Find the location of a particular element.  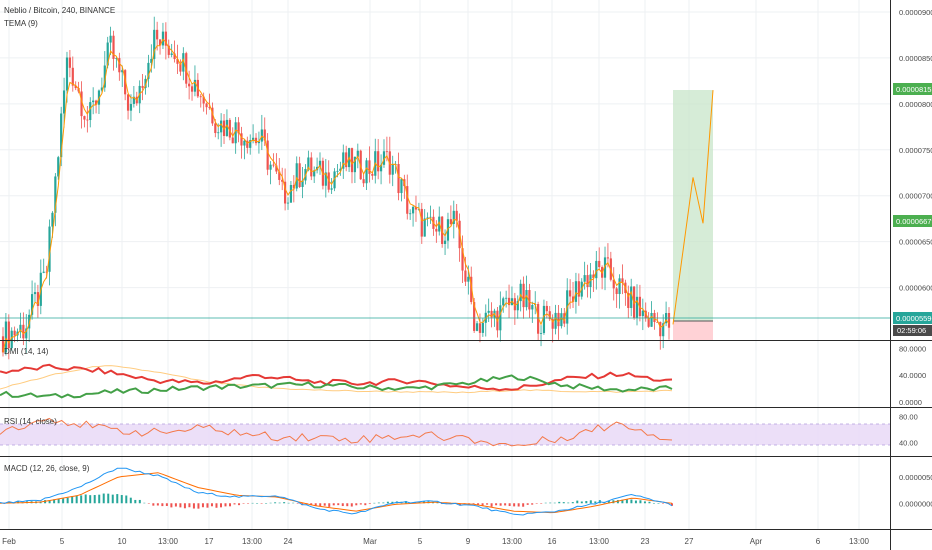

macd-tick-label: 0.00000000 is located at coordinates (915, 503).